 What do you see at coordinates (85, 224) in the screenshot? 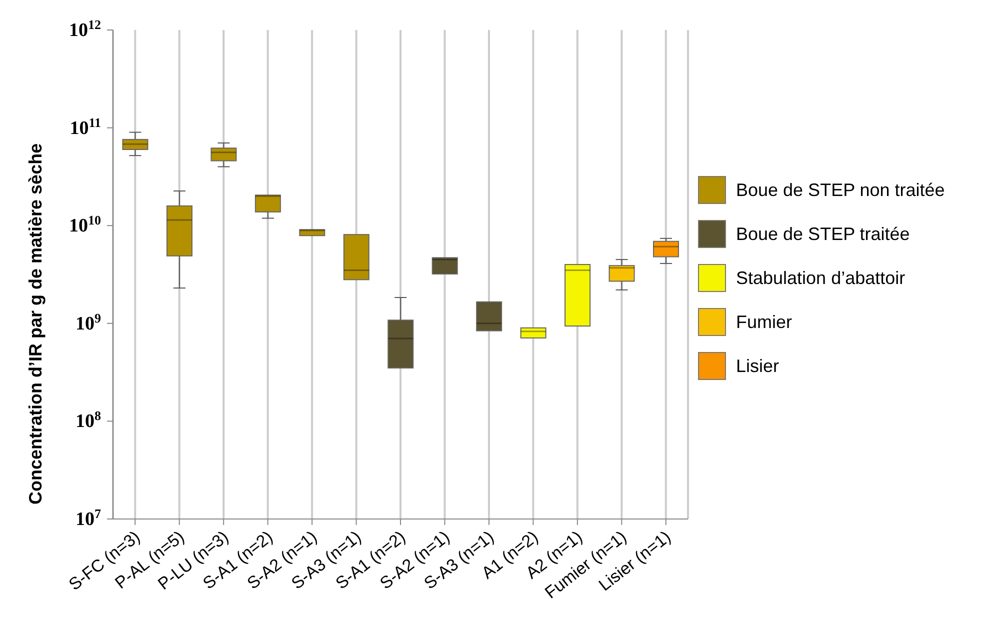
I see `y-tick-label: 10$^{10}$` at bounding box center [85, 224].